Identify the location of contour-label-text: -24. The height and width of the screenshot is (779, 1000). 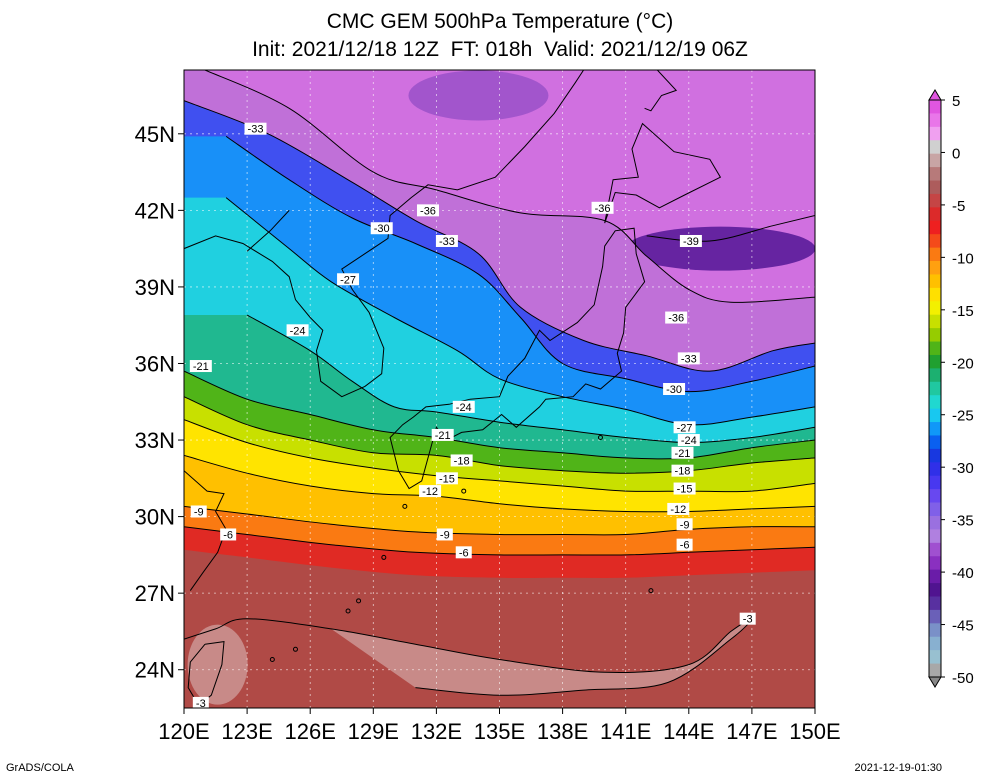
(689, 441).